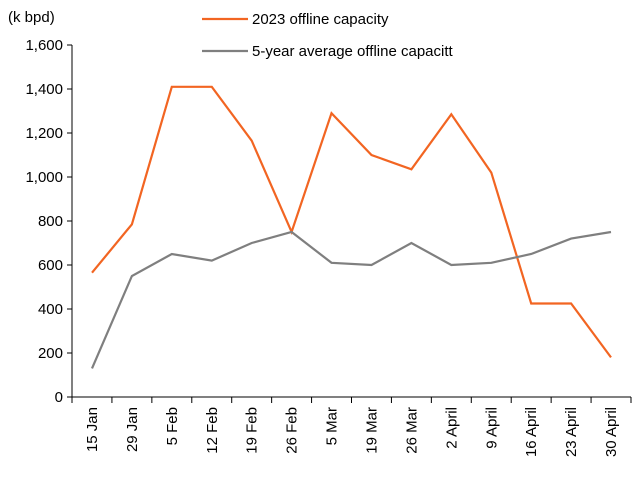  What do you see at coordinates (50, 353) in the screenshot?
I see `y-tick-label: 200` at bounding box center [50, 353].